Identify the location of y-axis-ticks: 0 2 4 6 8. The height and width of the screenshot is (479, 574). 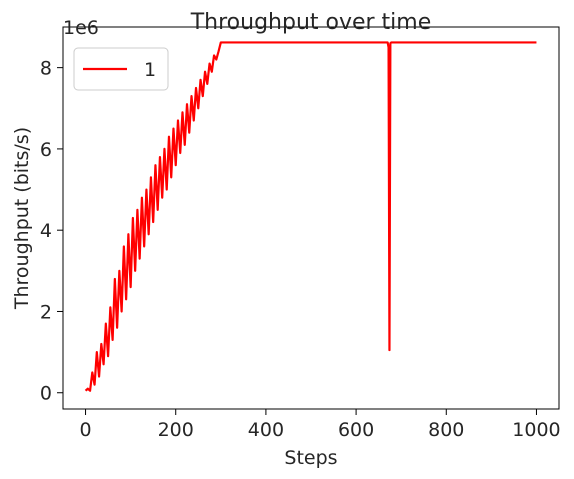
(51, 231).